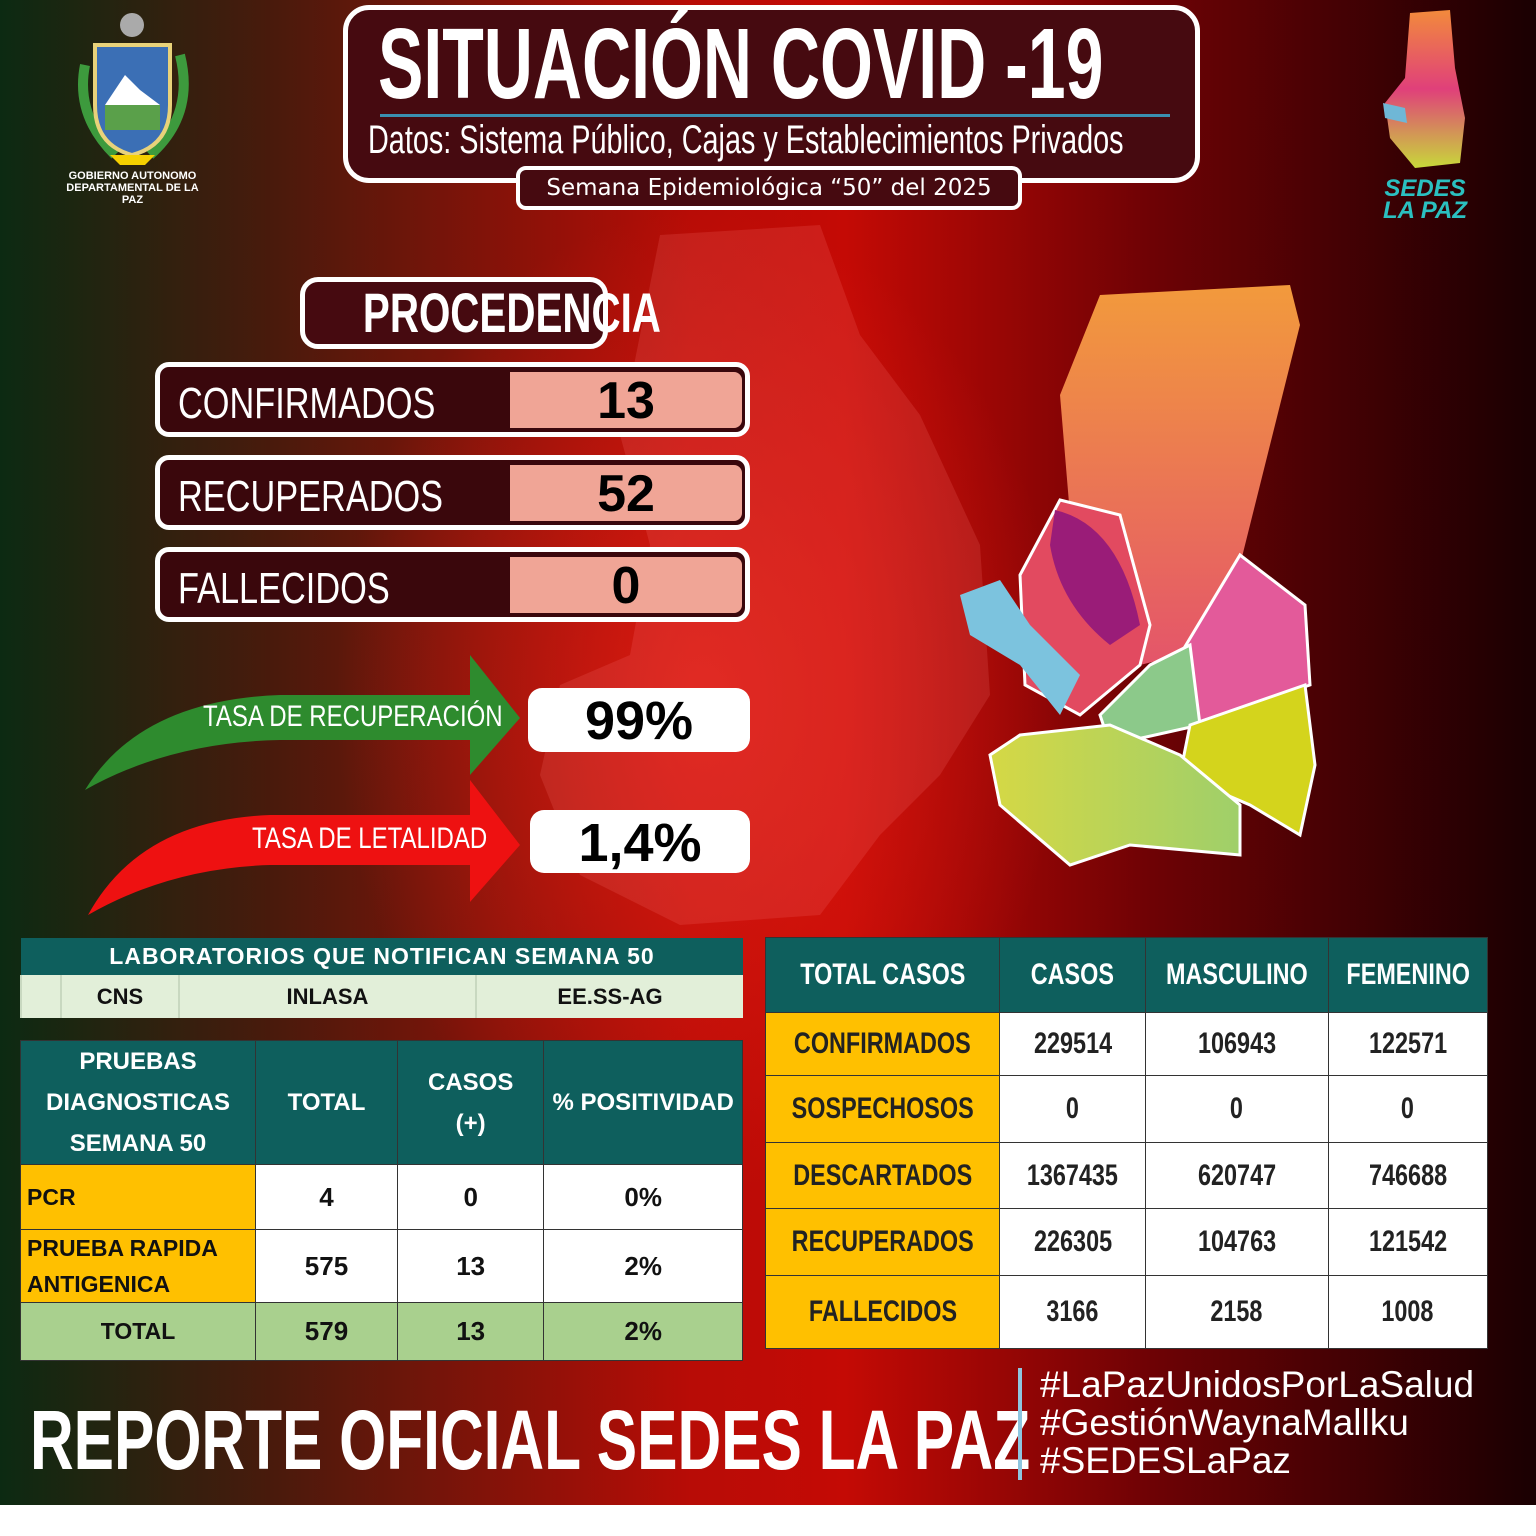  I want to click on la-paz-map, so click(1138, 576).